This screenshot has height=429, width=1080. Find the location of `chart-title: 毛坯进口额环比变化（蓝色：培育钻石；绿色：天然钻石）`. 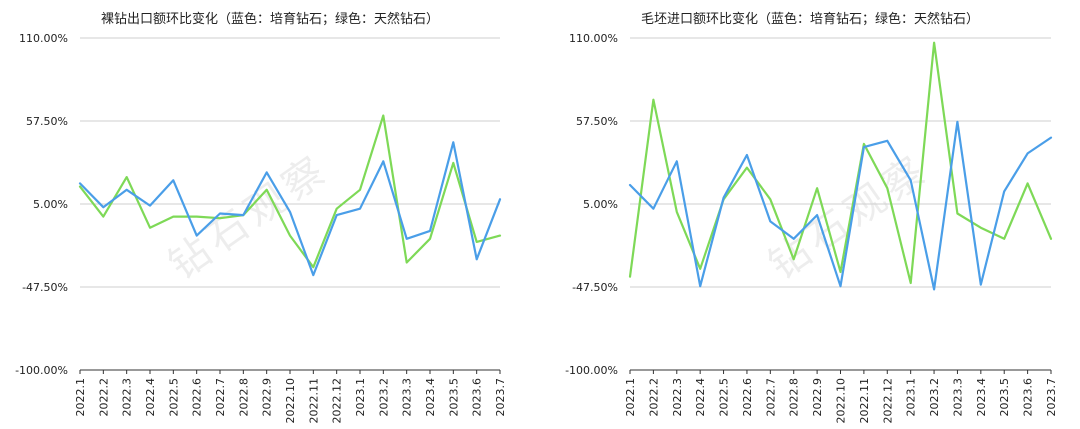

chart-title: 毛坯进口额环比变化（蓝色：培育钻石；绿色：天然钻石） is located at coordinates (809, 19).